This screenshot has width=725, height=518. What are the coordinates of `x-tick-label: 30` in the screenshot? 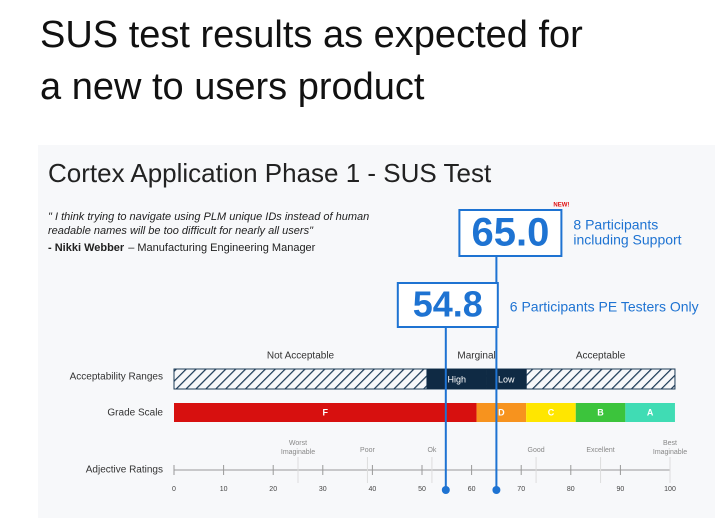 It's located at (323, 489).